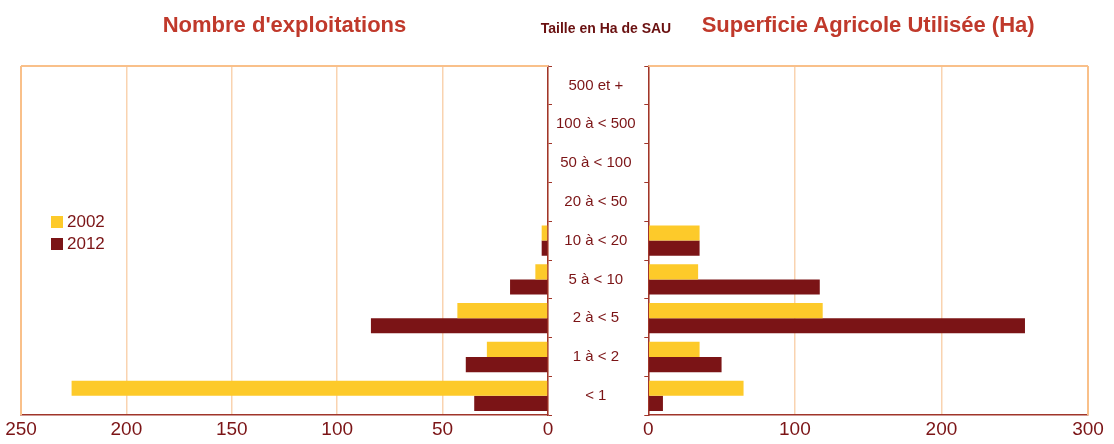 This screenshot has height=444, width=1114. Describe the element at coordinates (86, 243) in the screenshot. I see `legend-label: 2012` at that location.